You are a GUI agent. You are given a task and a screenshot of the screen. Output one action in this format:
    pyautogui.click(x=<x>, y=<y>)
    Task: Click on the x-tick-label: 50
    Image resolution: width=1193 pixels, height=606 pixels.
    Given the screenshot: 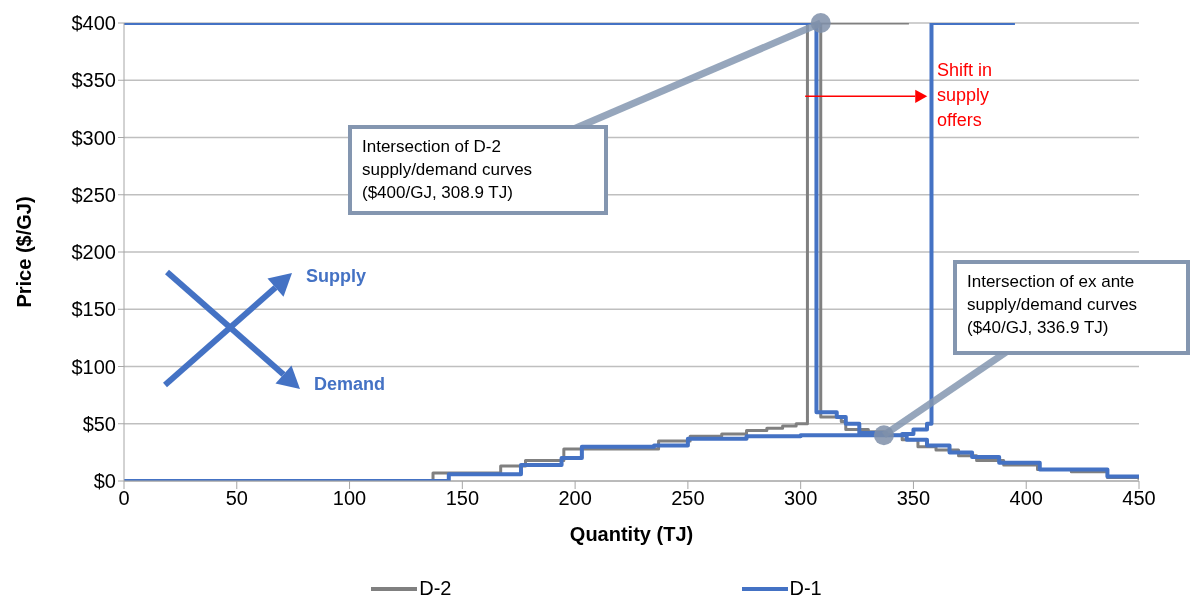 What is the action you would take?
    pyautogui.click(x=236, y=498)
    